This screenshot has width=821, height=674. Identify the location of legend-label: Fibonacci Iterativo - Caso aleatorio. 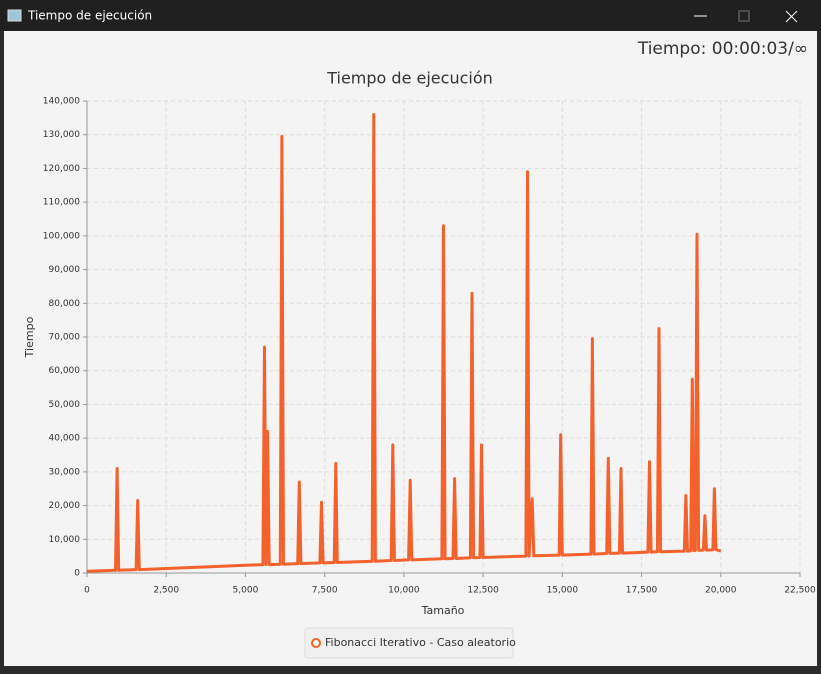
(420, 642).